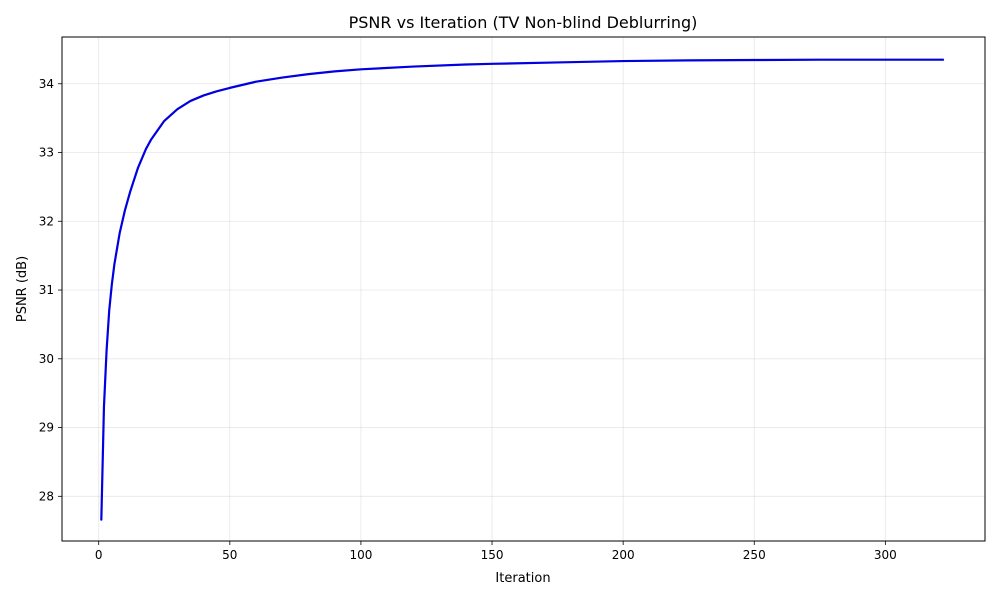  What do you see at coordinates (46, 359) in the screenshot?
I see `y-tick-label: 30` at bounding box center [46, 359].